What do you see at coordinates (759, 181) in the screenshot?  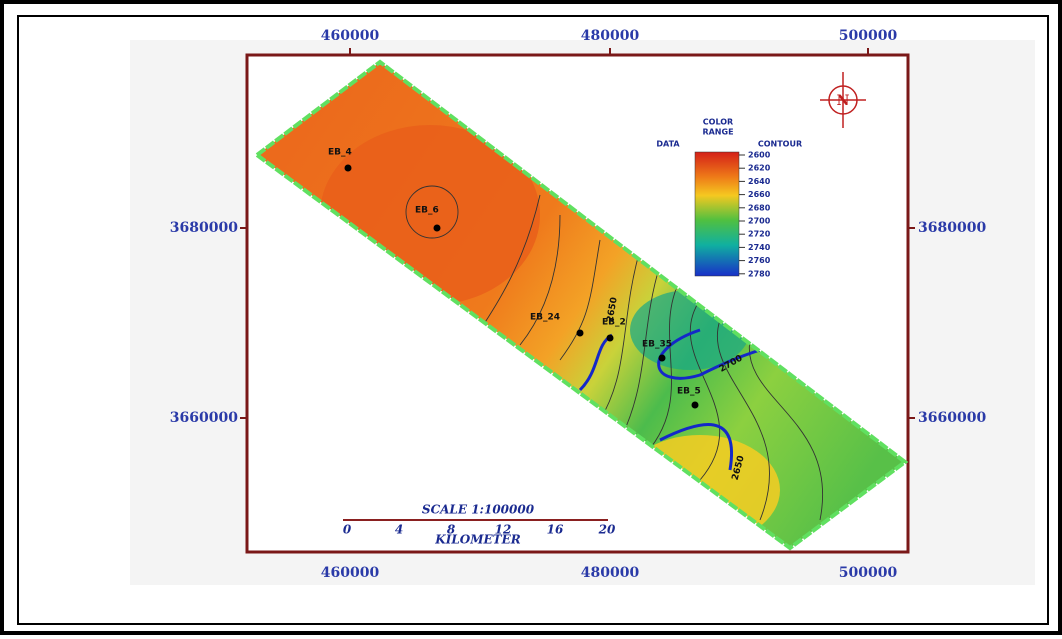 I see `legend-value: 2640` at bounding box center [759, 181].